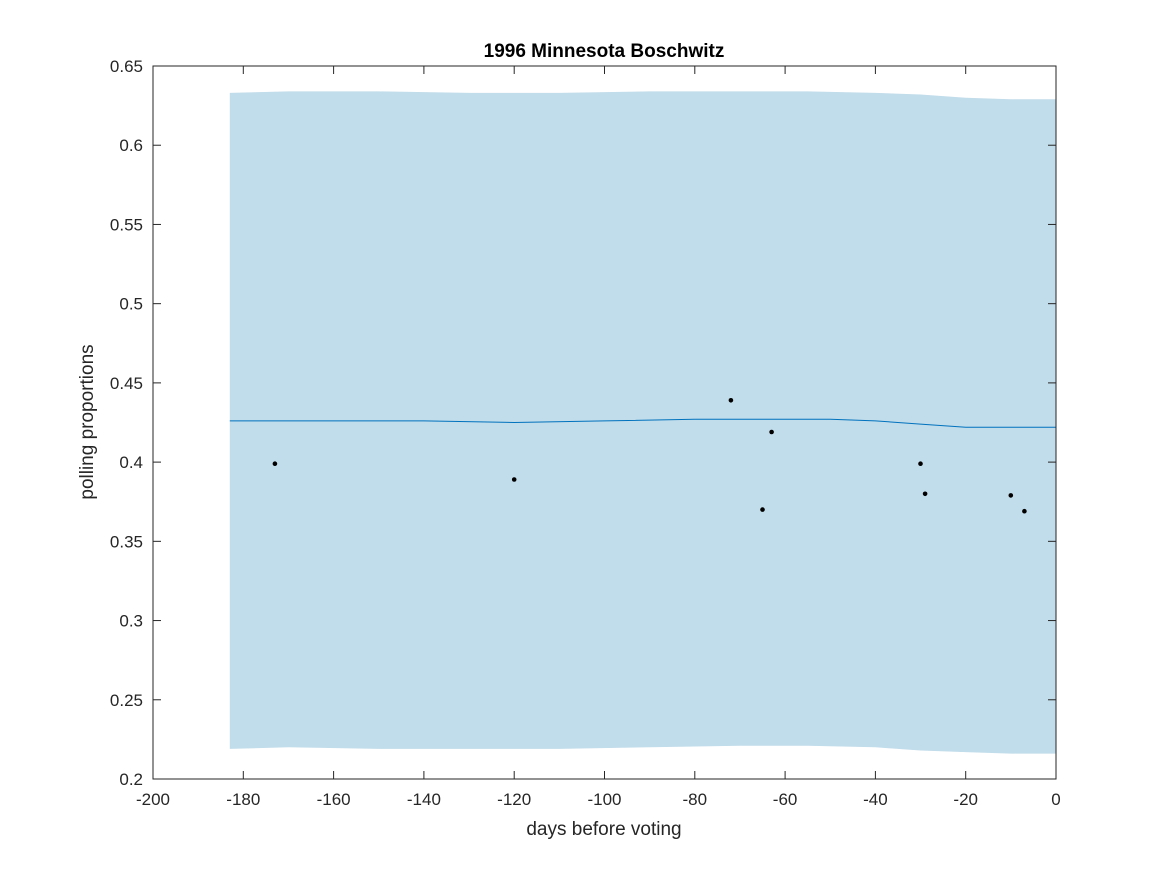 The height and width of the screenshot is (875, 1167). What do you see at coordinates (604, 51) in the screenshot?
I see `chart-title: 1996 Minnesota Boschwitz` at bounding box center [604, 51].